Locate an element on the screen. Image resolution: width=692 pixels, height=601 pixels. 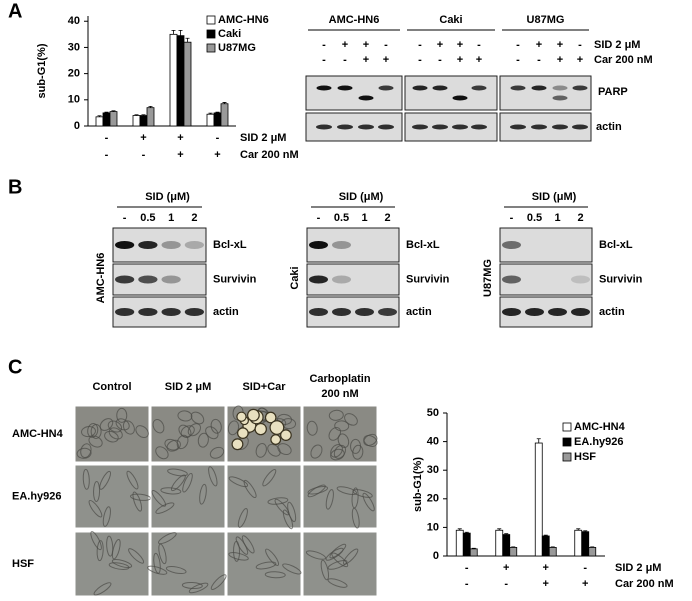
dose-header: SID (μM) is located at coordinates (554, 197).